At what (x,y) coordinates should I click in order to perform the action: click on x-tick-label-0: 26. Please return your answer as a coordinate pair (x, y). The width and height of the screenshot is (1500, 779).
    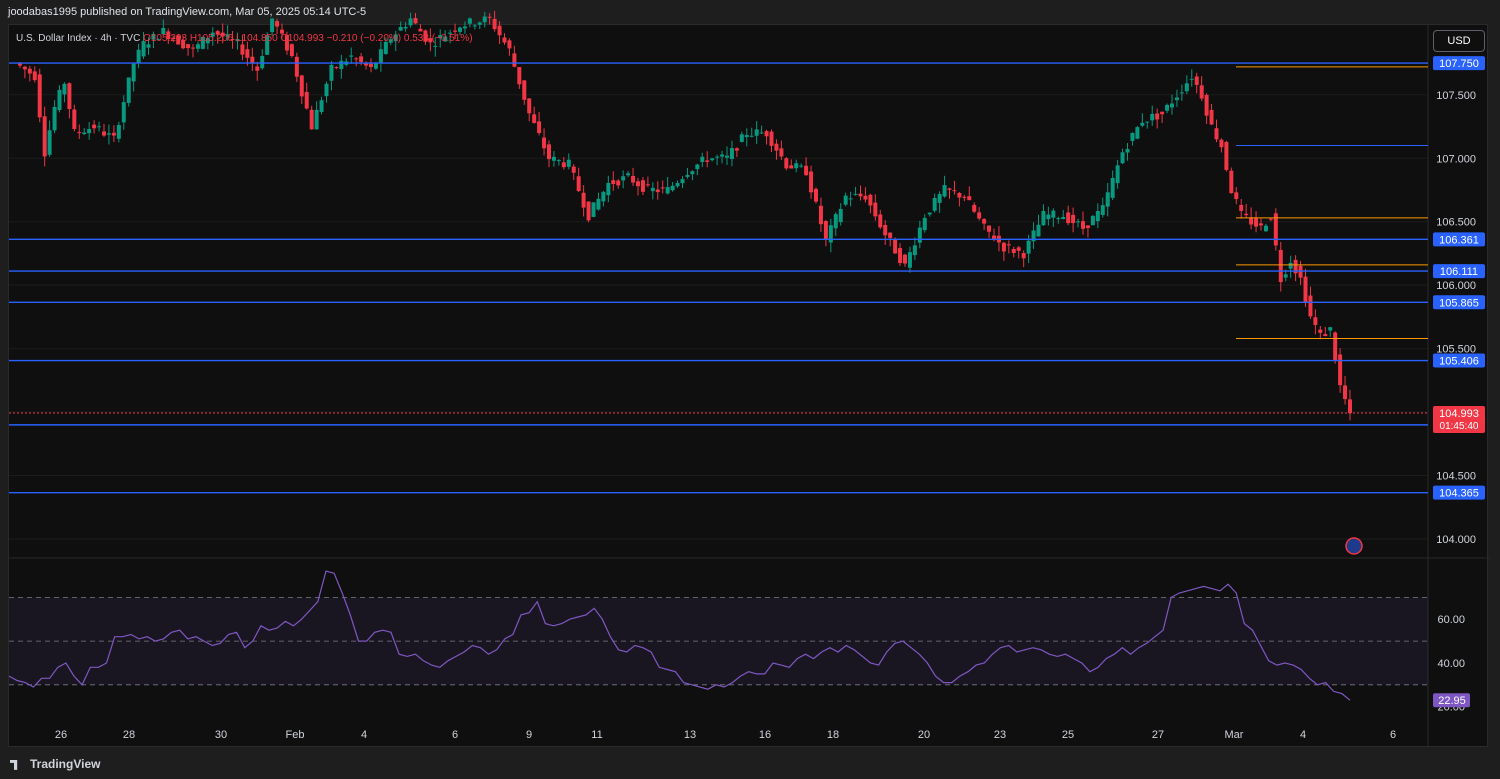
    Looking at the image, I should click on (61, 735).